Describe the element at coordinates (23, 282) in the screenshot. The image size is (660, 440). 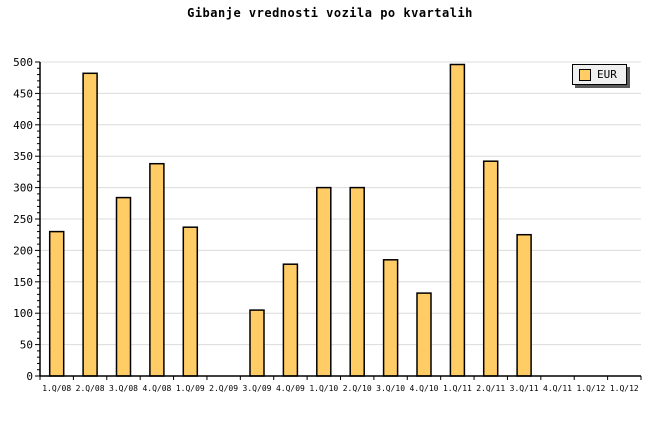
I see `y-axis-tick-label: 150` at that location.